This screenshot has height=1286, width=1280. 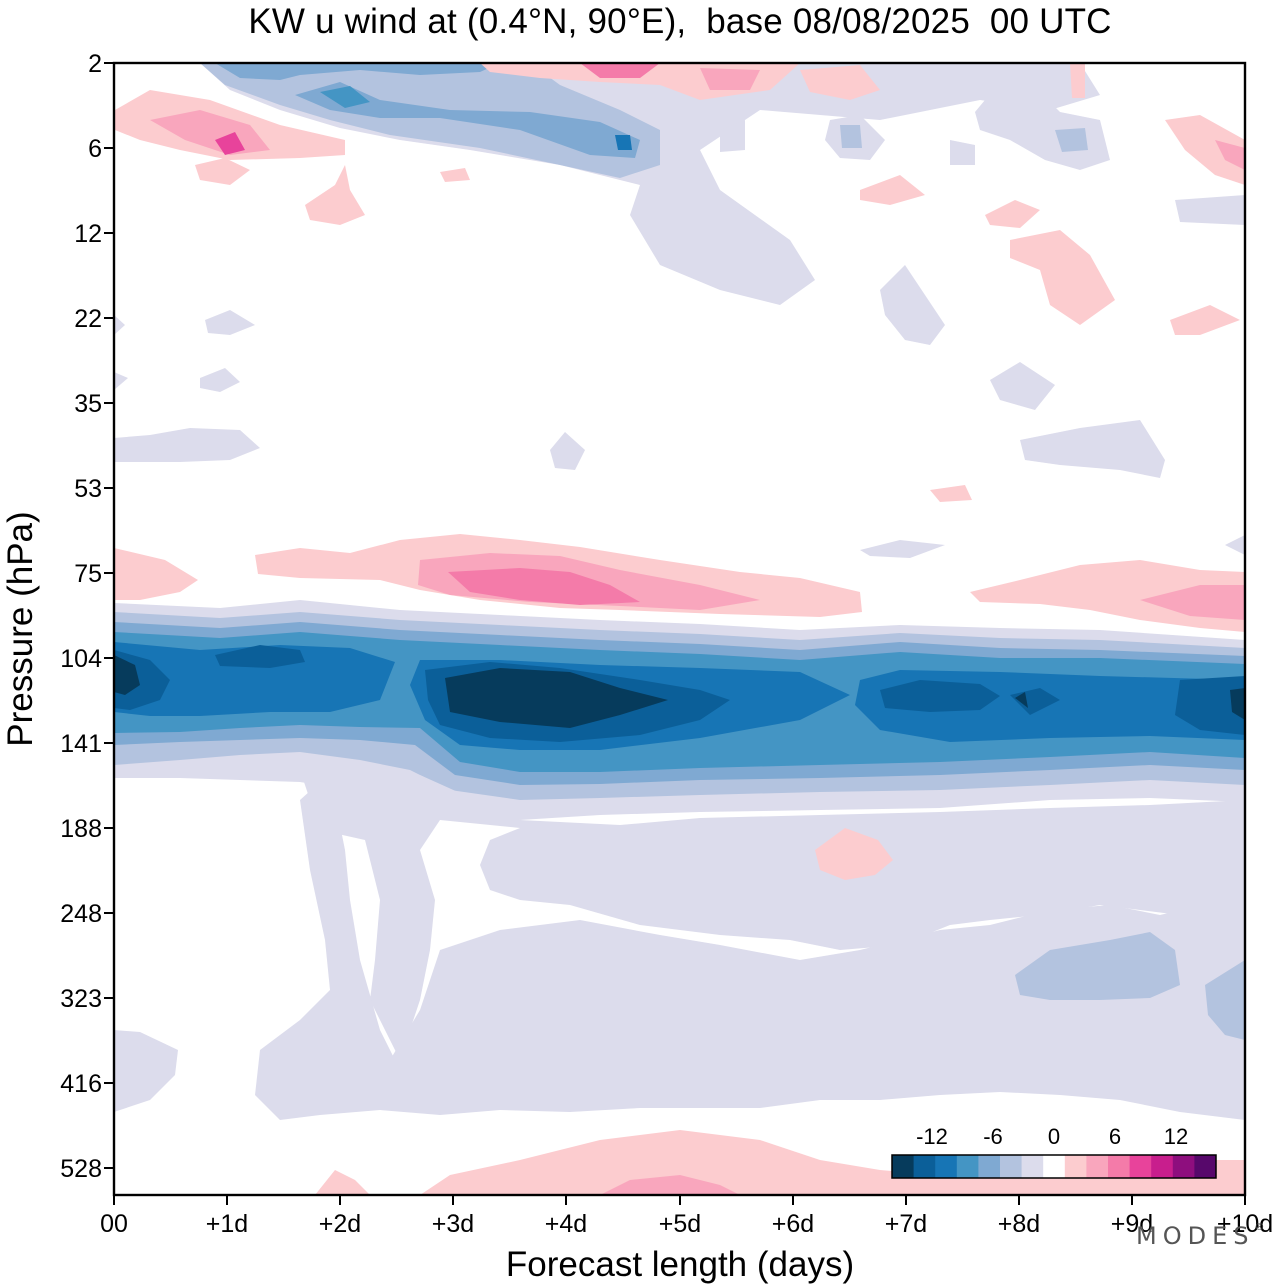 I want to click on colorbar-frame, so click(x=1054, y=1166).